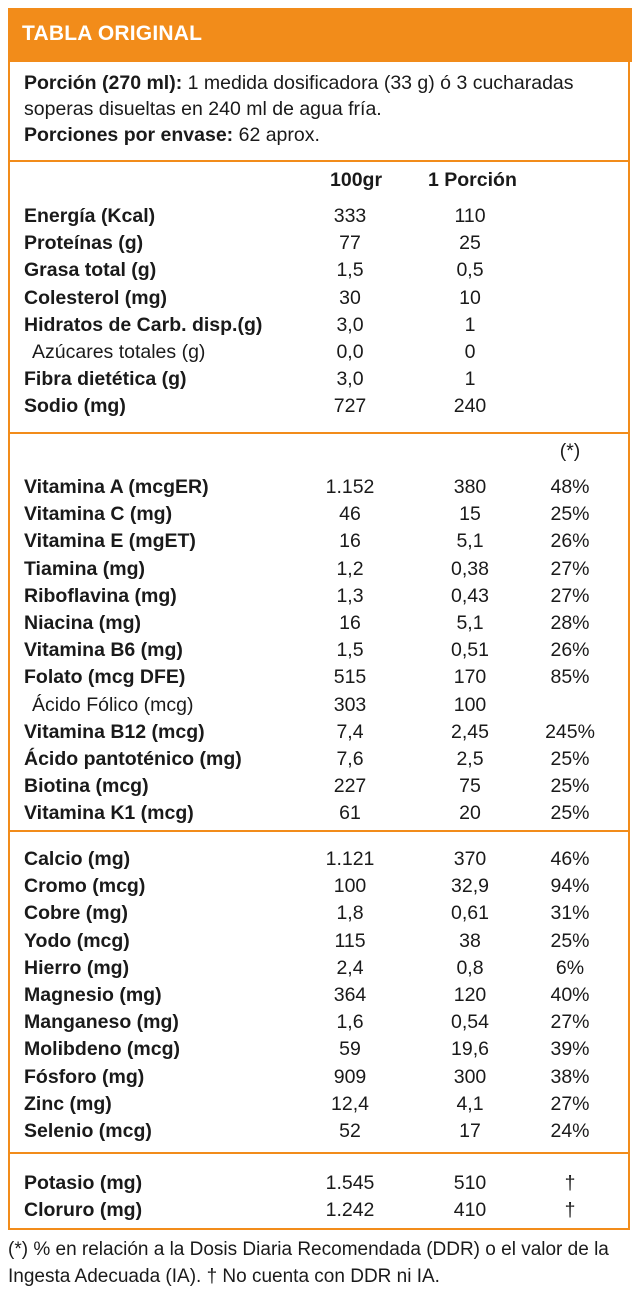  Describe the element at coordinates (76, 913) in the screenshot. I see `nutrient-name: Cobre (mg)` at that location.